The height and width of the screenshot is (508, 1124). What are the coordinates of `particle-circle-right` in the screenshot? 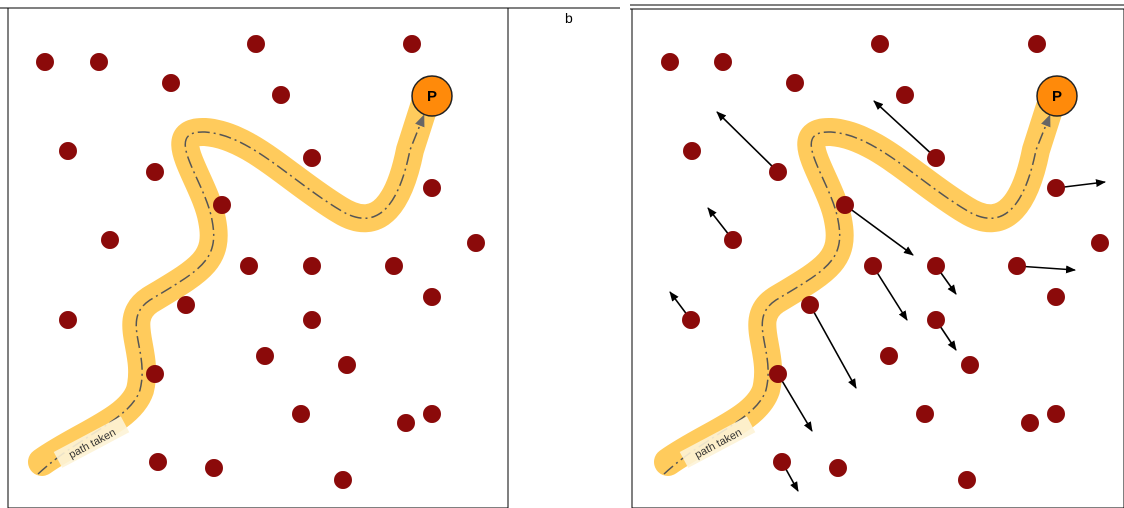 It's located at (1057, 96).